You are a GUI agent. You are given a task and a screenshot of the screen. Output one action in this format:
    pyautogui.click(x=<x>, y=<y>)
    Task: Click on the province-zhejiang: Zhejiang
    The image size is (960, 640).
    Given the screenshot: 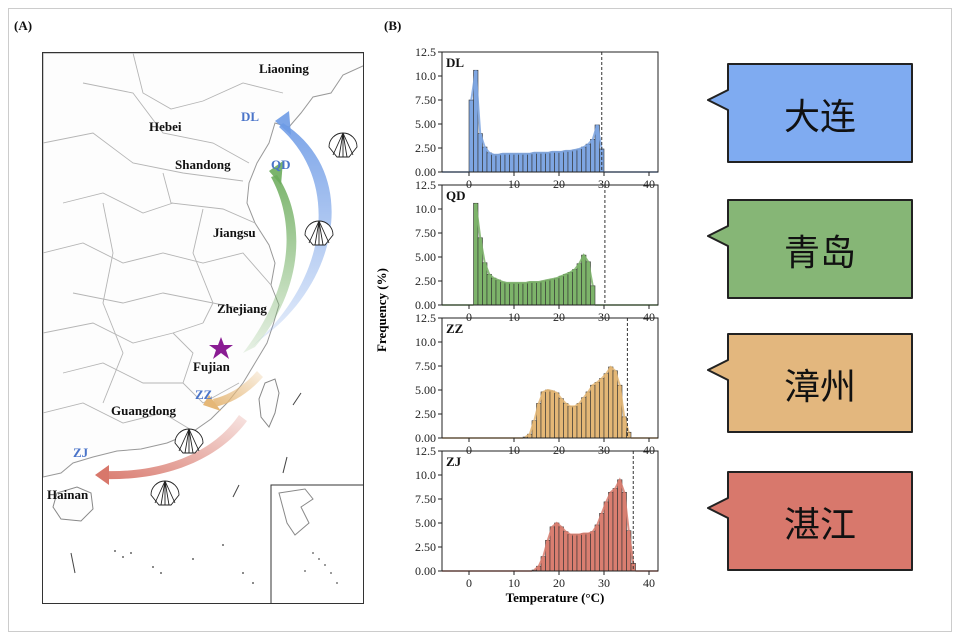 What is the action you would take?
    pyautogui.click(x=242, y=308)
    